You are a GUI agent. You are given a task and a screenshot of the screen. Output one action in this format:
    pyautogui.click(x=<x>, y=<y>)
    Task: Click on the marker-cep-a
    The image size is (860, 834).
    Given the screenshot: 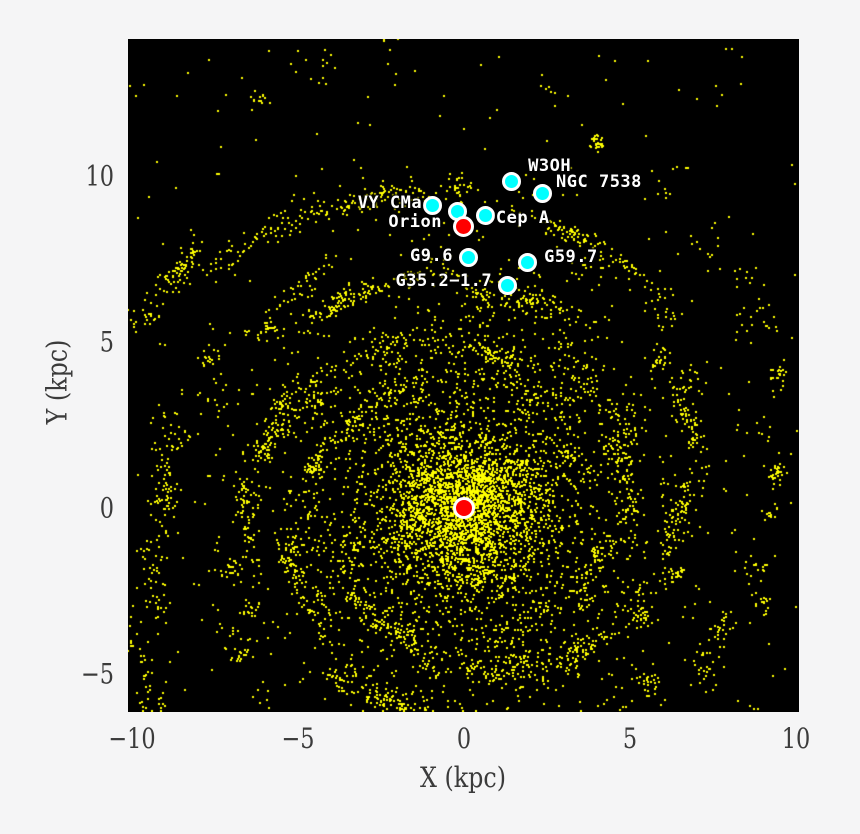 What is the action you would take?
    pyautogui.click(x=486, y=216)
    